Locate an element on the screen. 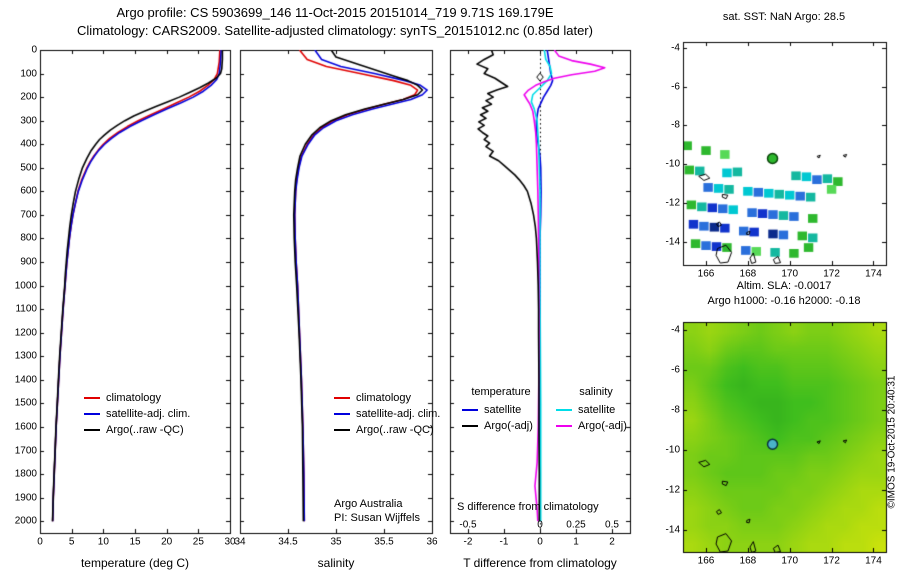 The height and width of the screenshot is (580, 900). sst-lon-tick: 166 is located at coordinates (706, 274).